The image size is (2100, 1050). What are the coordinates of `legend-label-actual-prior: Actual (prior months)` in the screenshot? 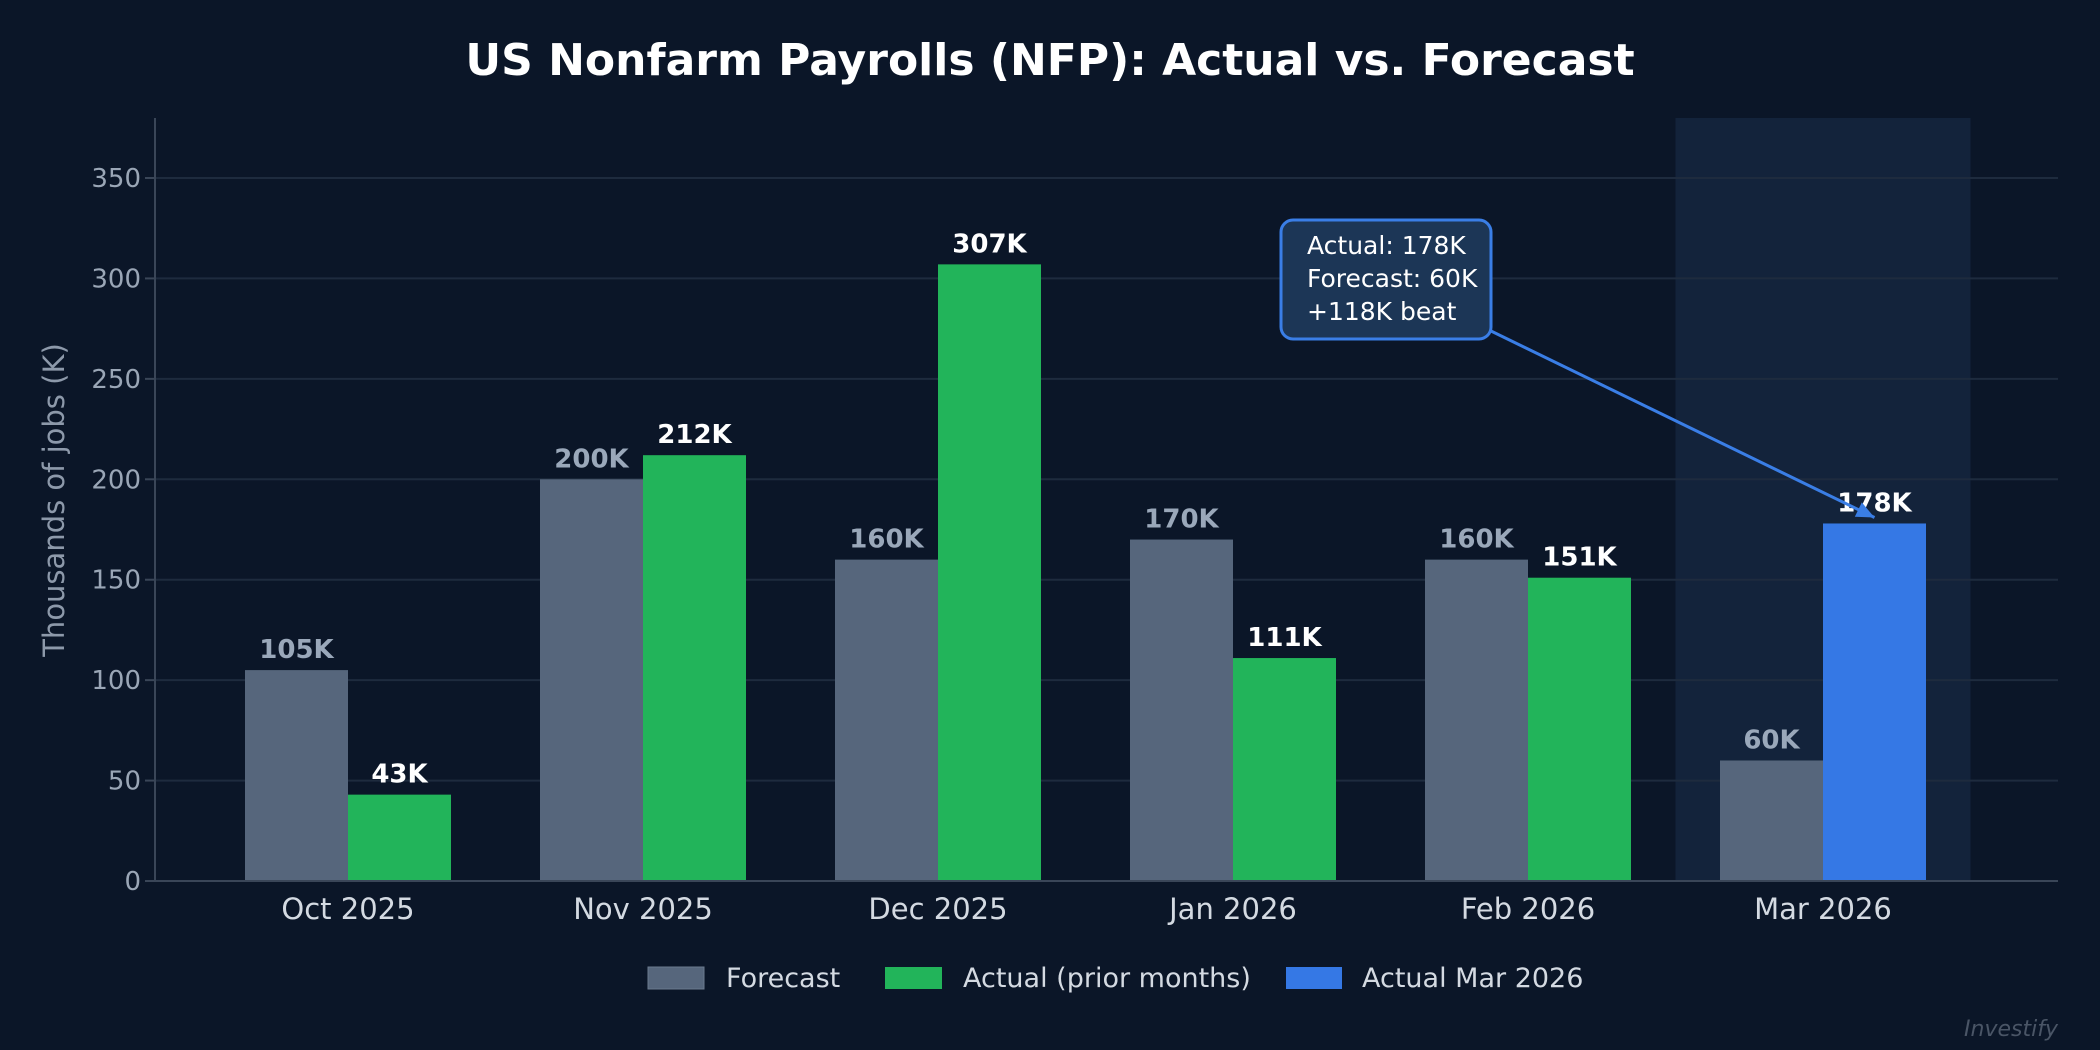 It's located at (1107, 978).